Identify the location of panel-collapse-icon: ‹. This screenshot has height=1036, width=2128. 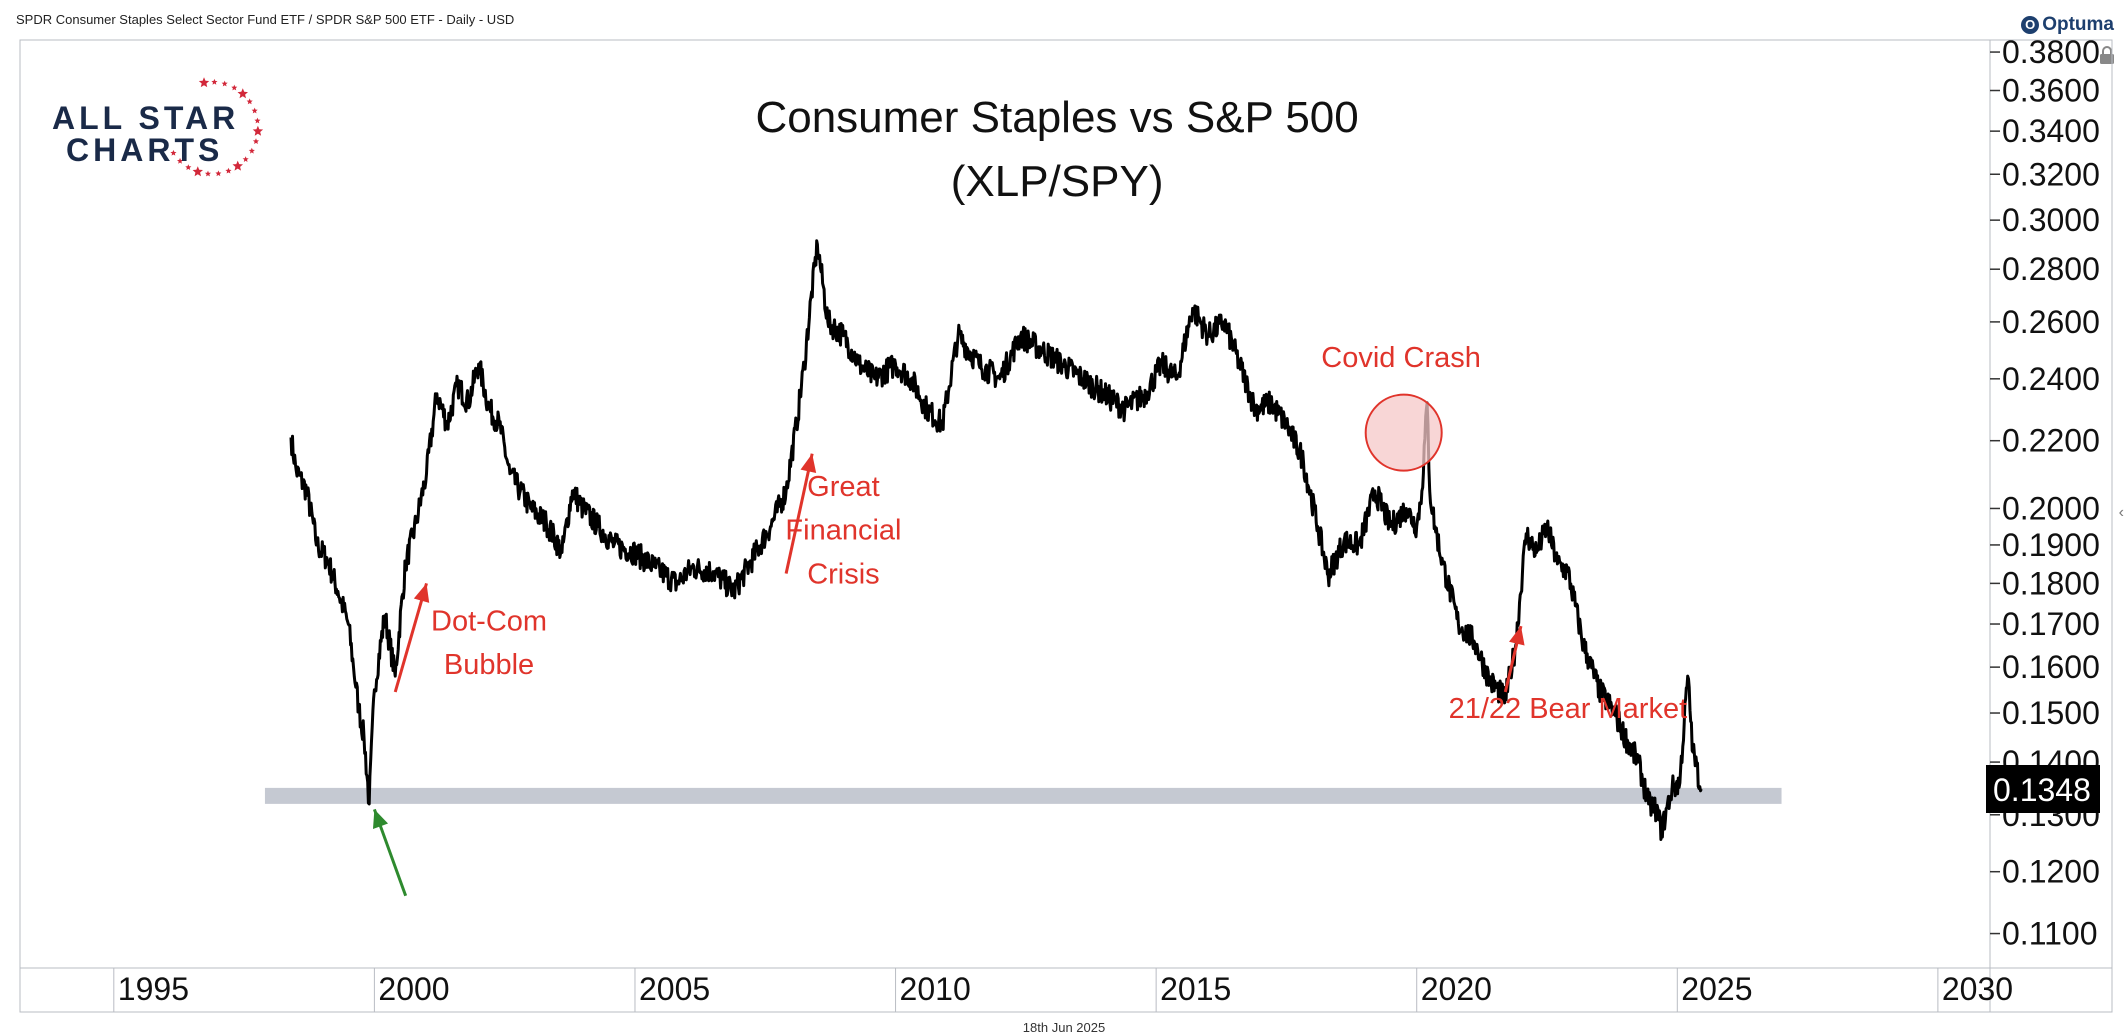
(2121, 512).